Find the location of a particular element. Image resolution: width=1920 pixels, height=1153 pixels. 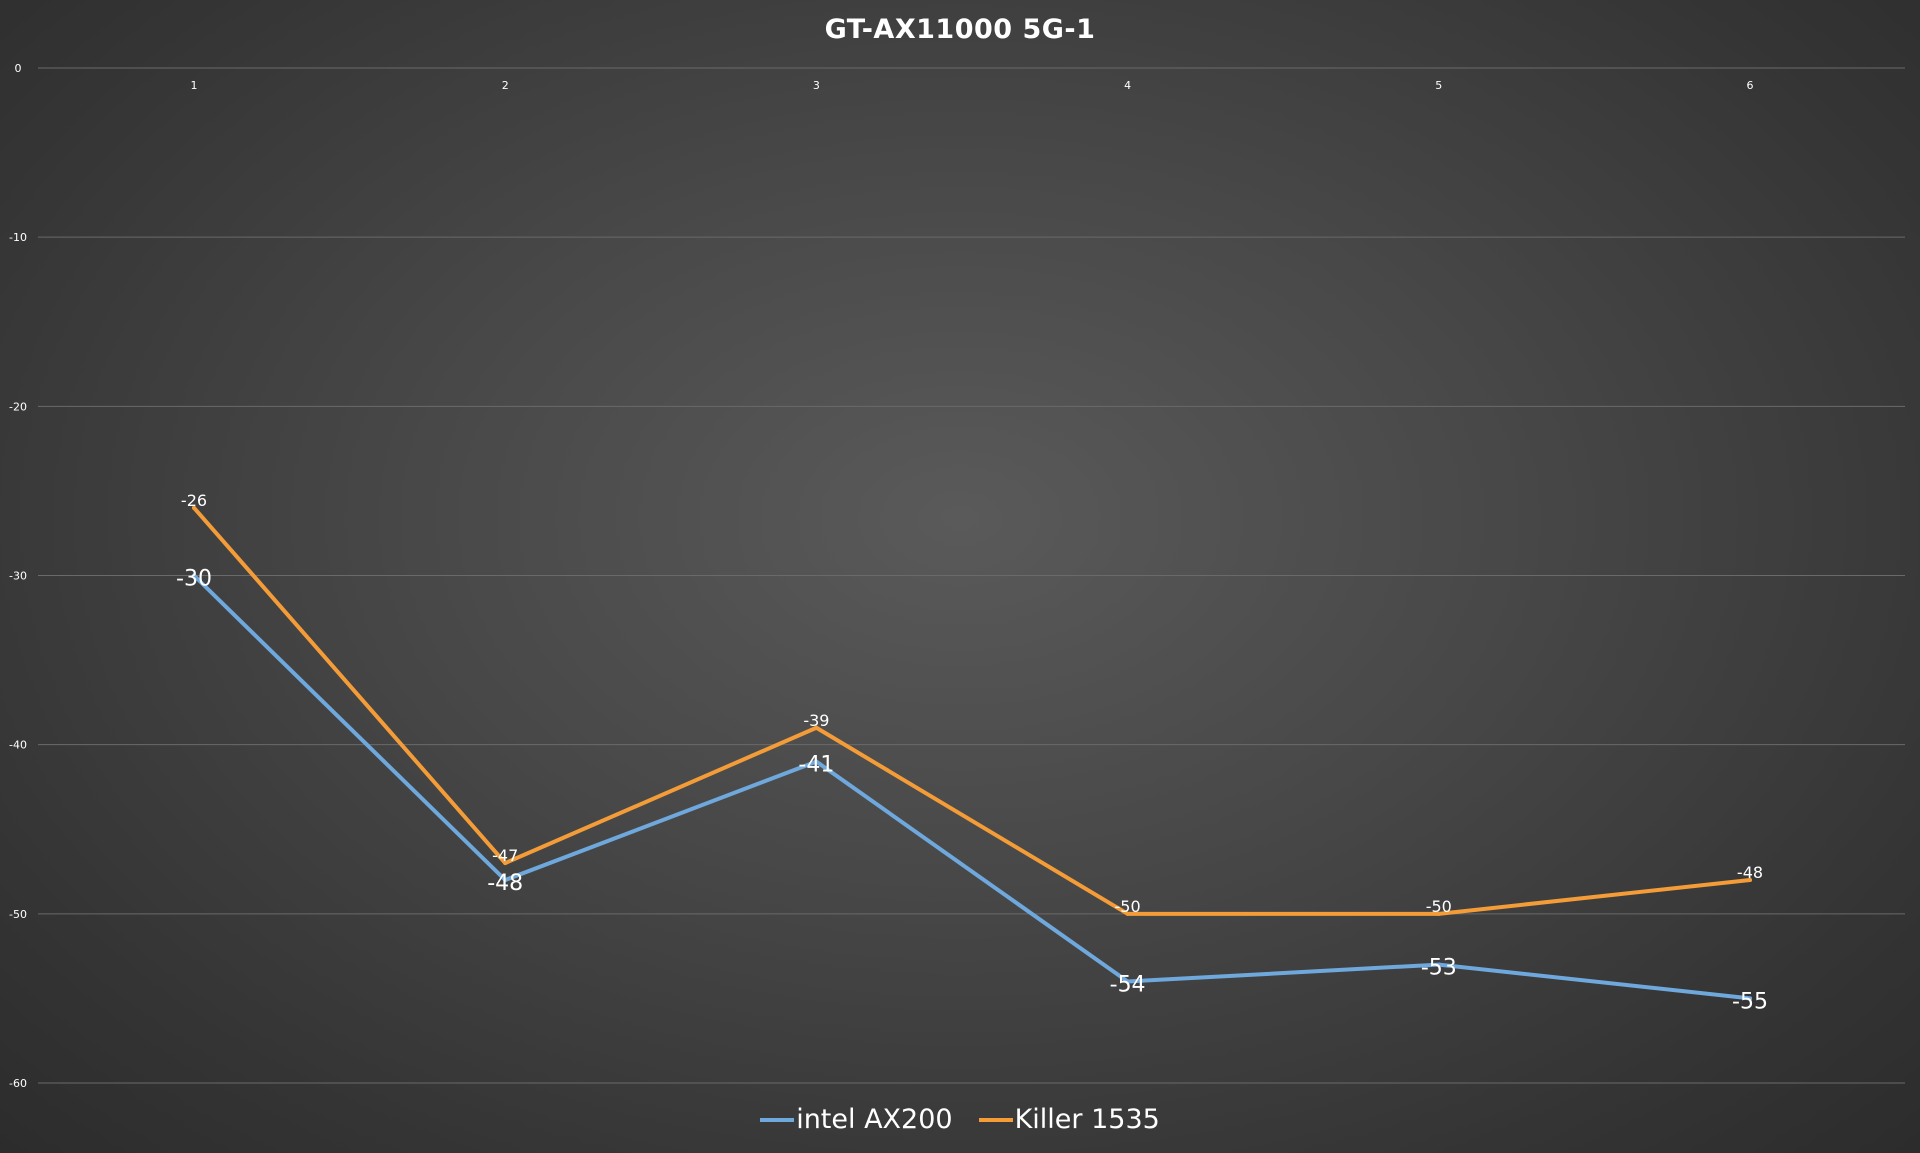

legend-entry-killer: Killer 1535 is located at coordinates (1069, 1119).